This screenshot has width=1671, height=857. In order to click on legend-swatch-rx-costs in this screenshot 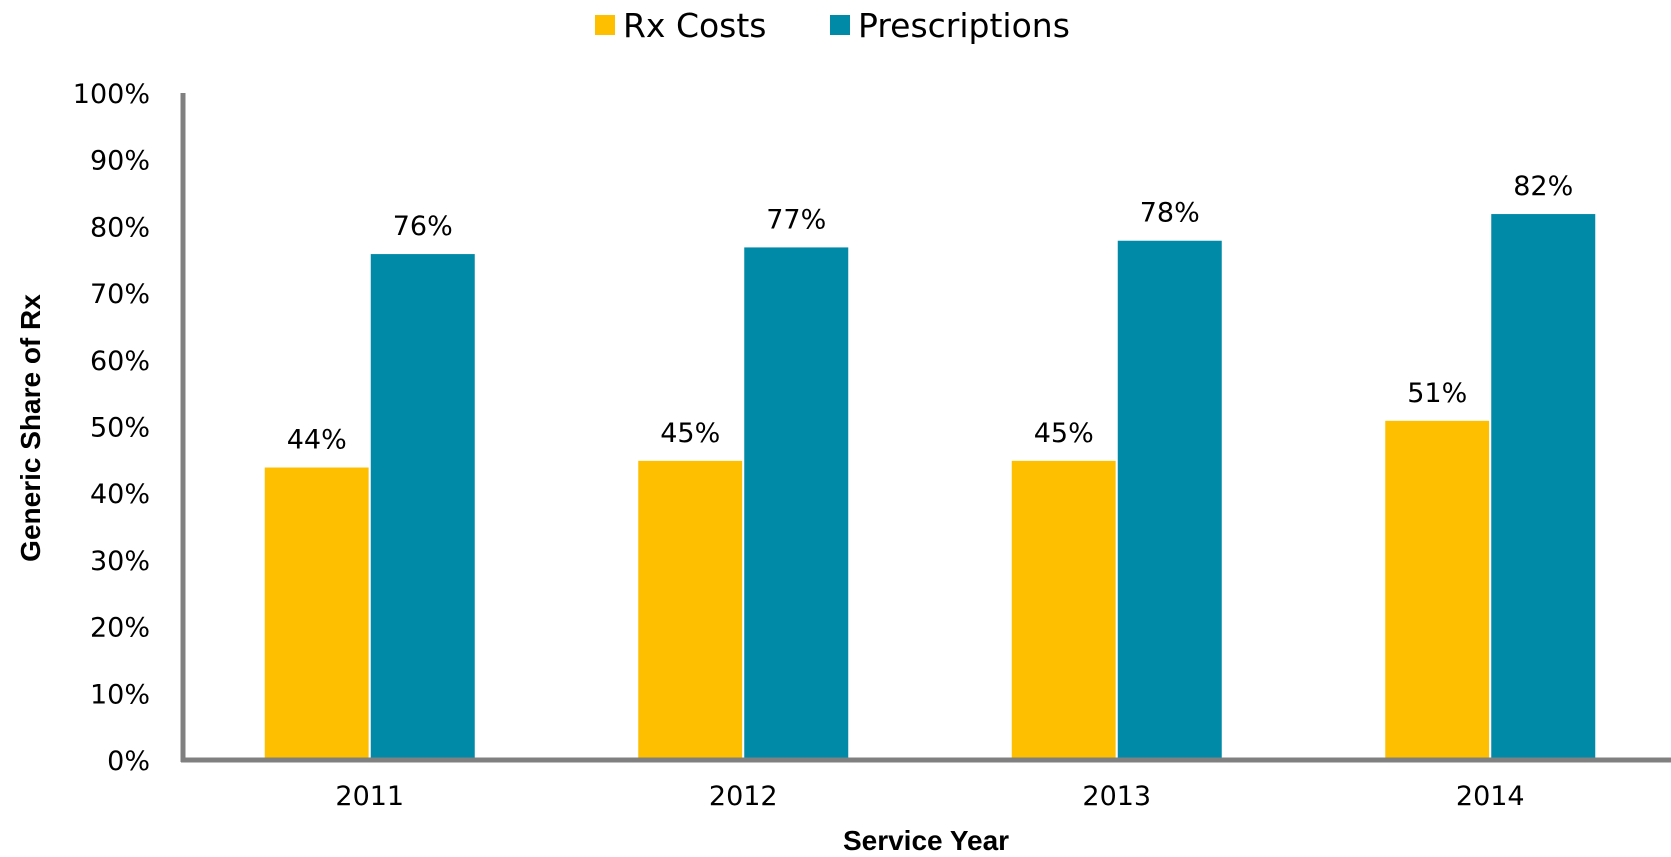, I will do `click(605, 25)`.